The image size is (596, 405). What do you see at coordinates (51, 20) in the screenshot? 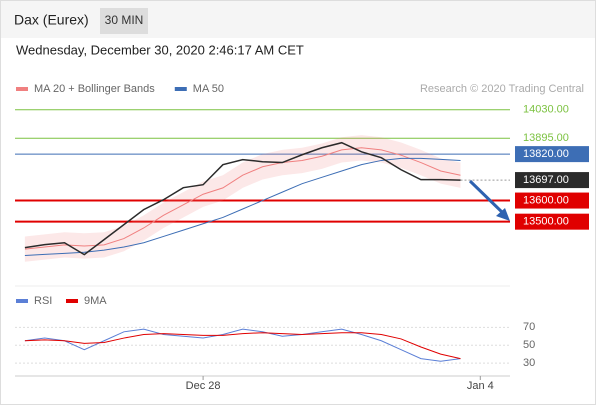
I see `instrument: Dax (Eurex)` at bounding box center [51, 20].